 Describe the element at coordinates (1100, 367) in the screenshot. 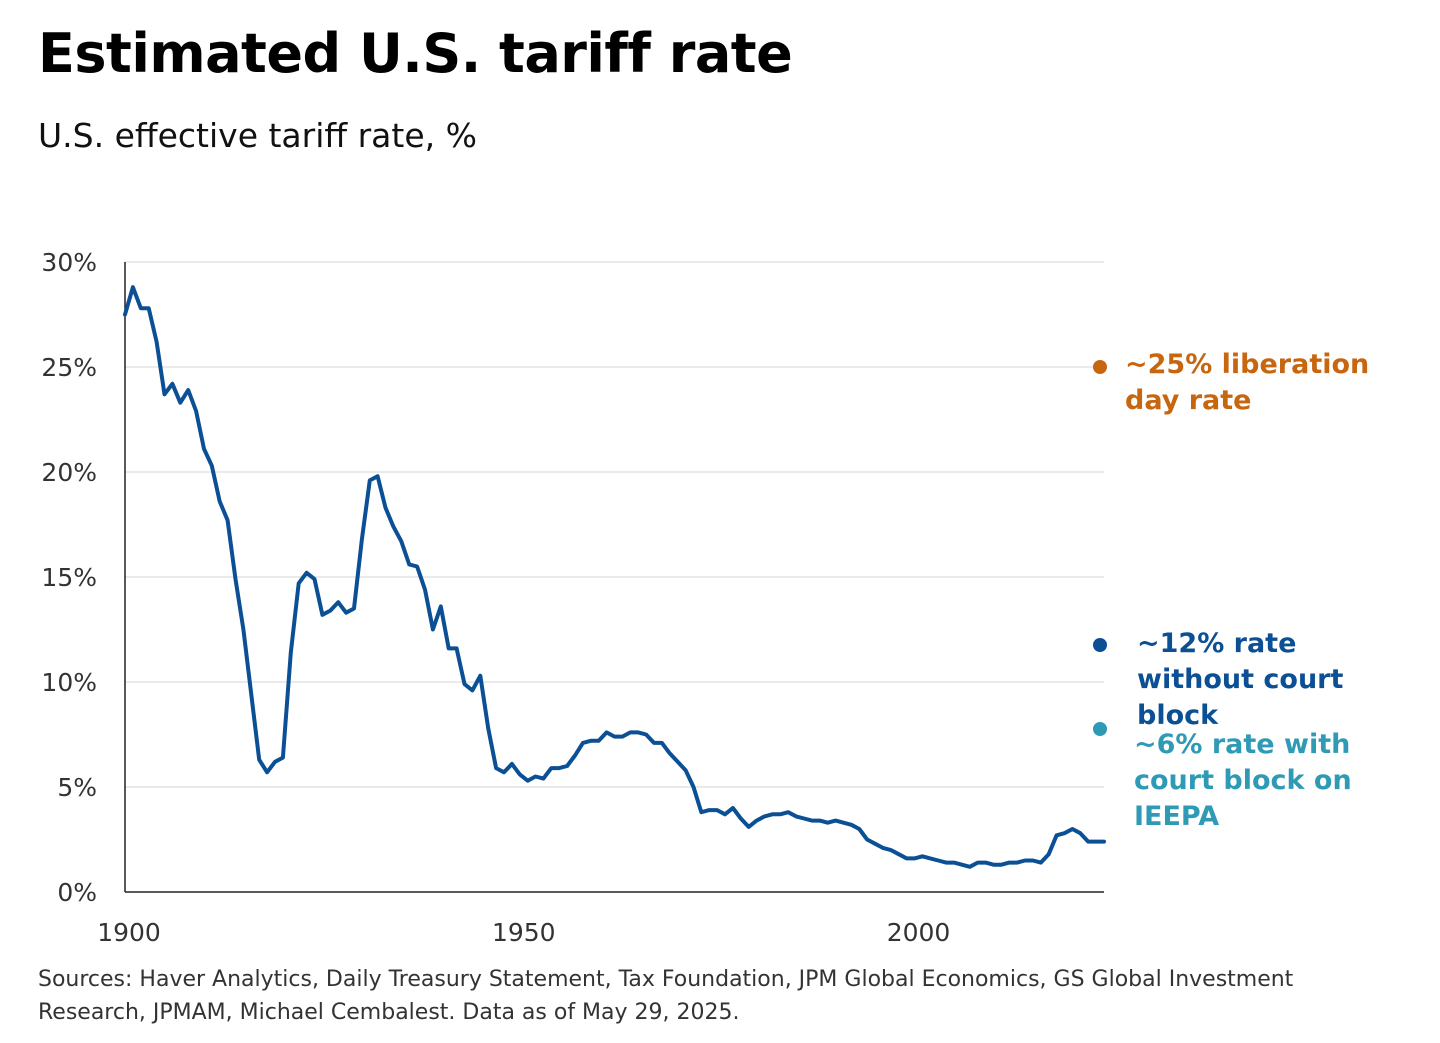

I see `liberation-day-marker` at that location.